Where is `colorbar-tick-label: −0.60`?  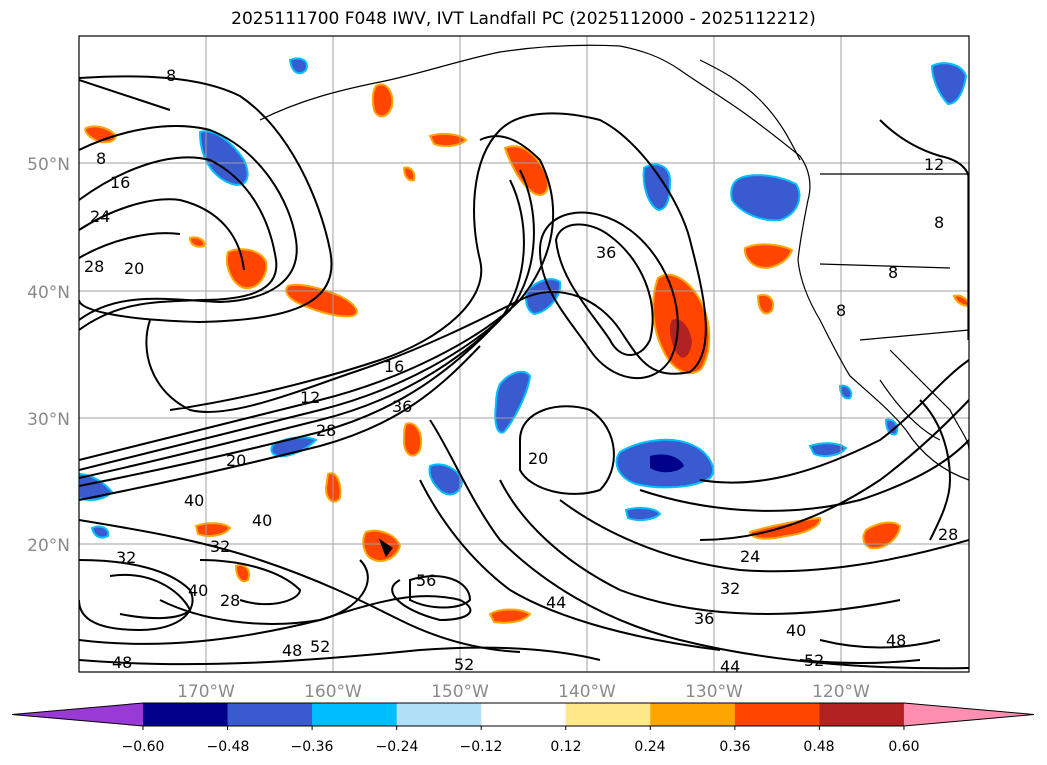 colorbar-tick-label: −0.60 is located at coordinates (143, 747).